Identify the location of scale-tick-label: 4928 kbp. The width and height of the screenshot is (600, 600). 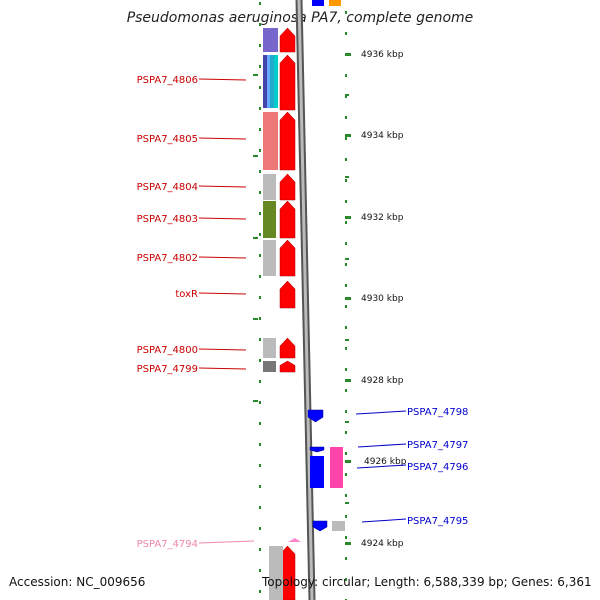
(382, 381).